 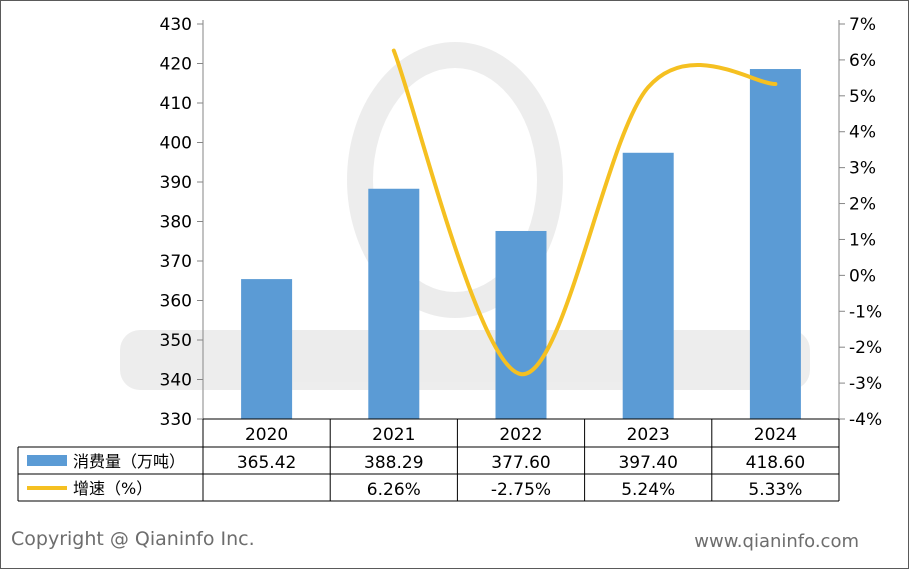 What do you see at coordinates (176, 420) in the screenshot?
I see `left-tick-label: 330` at bounding box center [176, 420].